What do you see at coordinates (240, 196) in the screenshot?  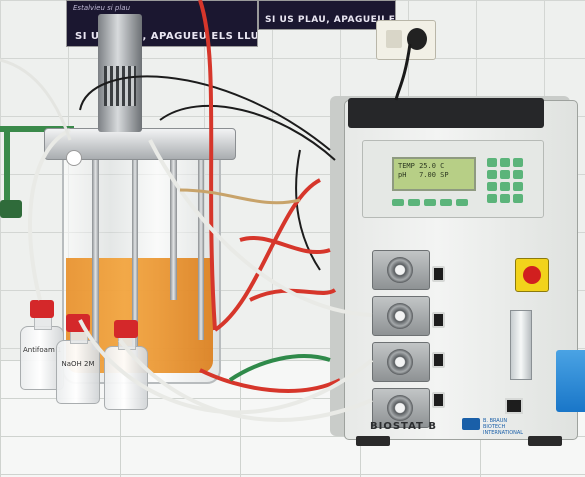 I see `tan-tube` at bounding box center [240, 196].